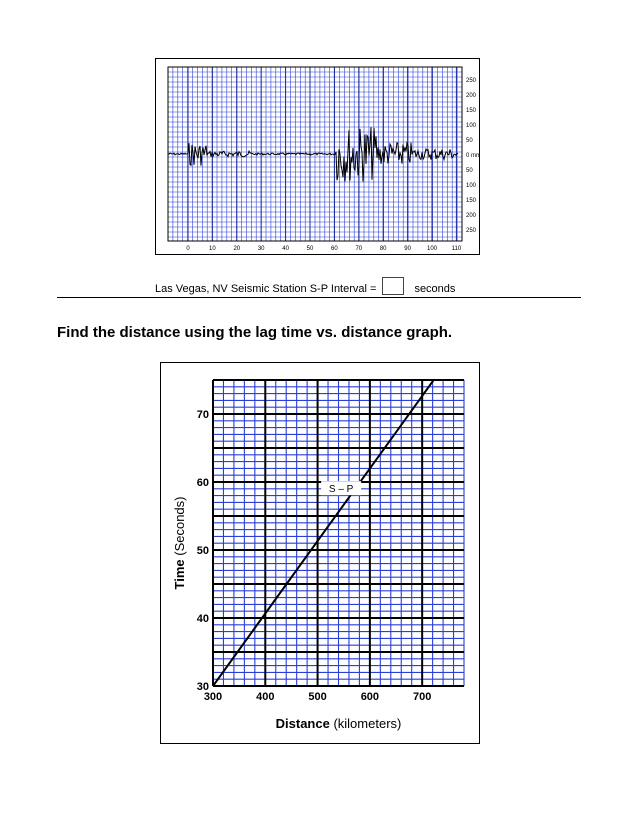 The width and height of the screenshot is (638, 826). What do you see at coordinates (265, 697) in the screenshot?
I see `x-tick-label: 400` at bounding box center [265, 697].